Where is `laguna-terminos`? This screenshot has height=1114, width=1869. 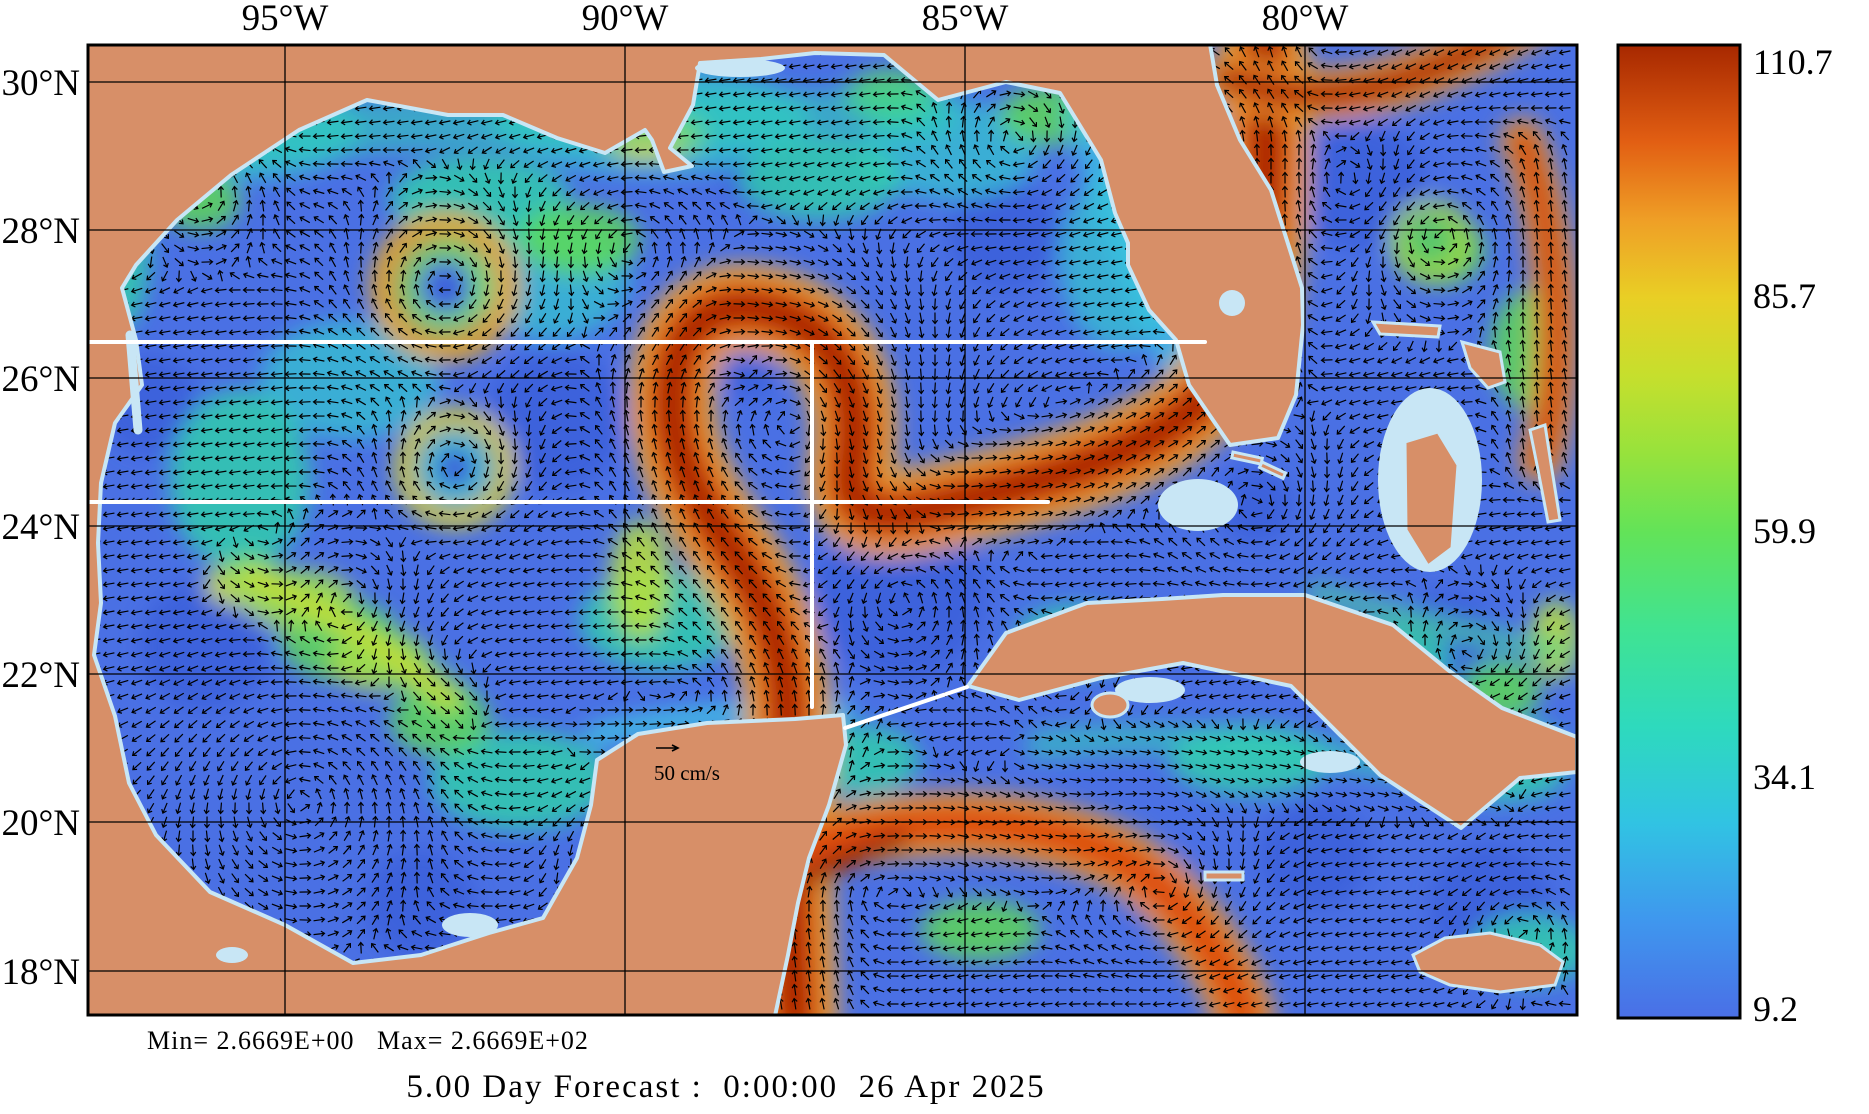
laguna-terminos is located at coordinates (470, 925).